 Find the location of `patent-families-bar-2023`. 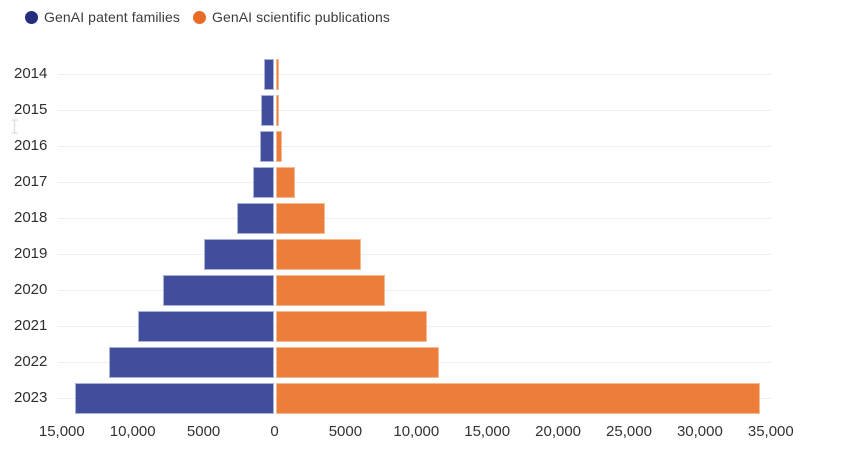

patent-families-bar-2023 is located at coordinates (174, 398).